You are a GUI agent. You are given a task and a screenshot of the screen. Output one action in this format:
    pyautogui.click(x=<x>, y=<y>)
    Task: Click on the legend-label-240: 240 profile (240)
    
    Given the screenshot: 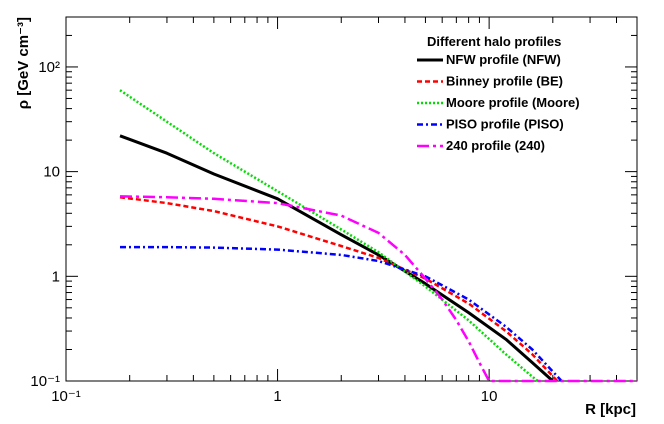 What is the action you would take?
    pyautogui.click(x=495, y=145)
    